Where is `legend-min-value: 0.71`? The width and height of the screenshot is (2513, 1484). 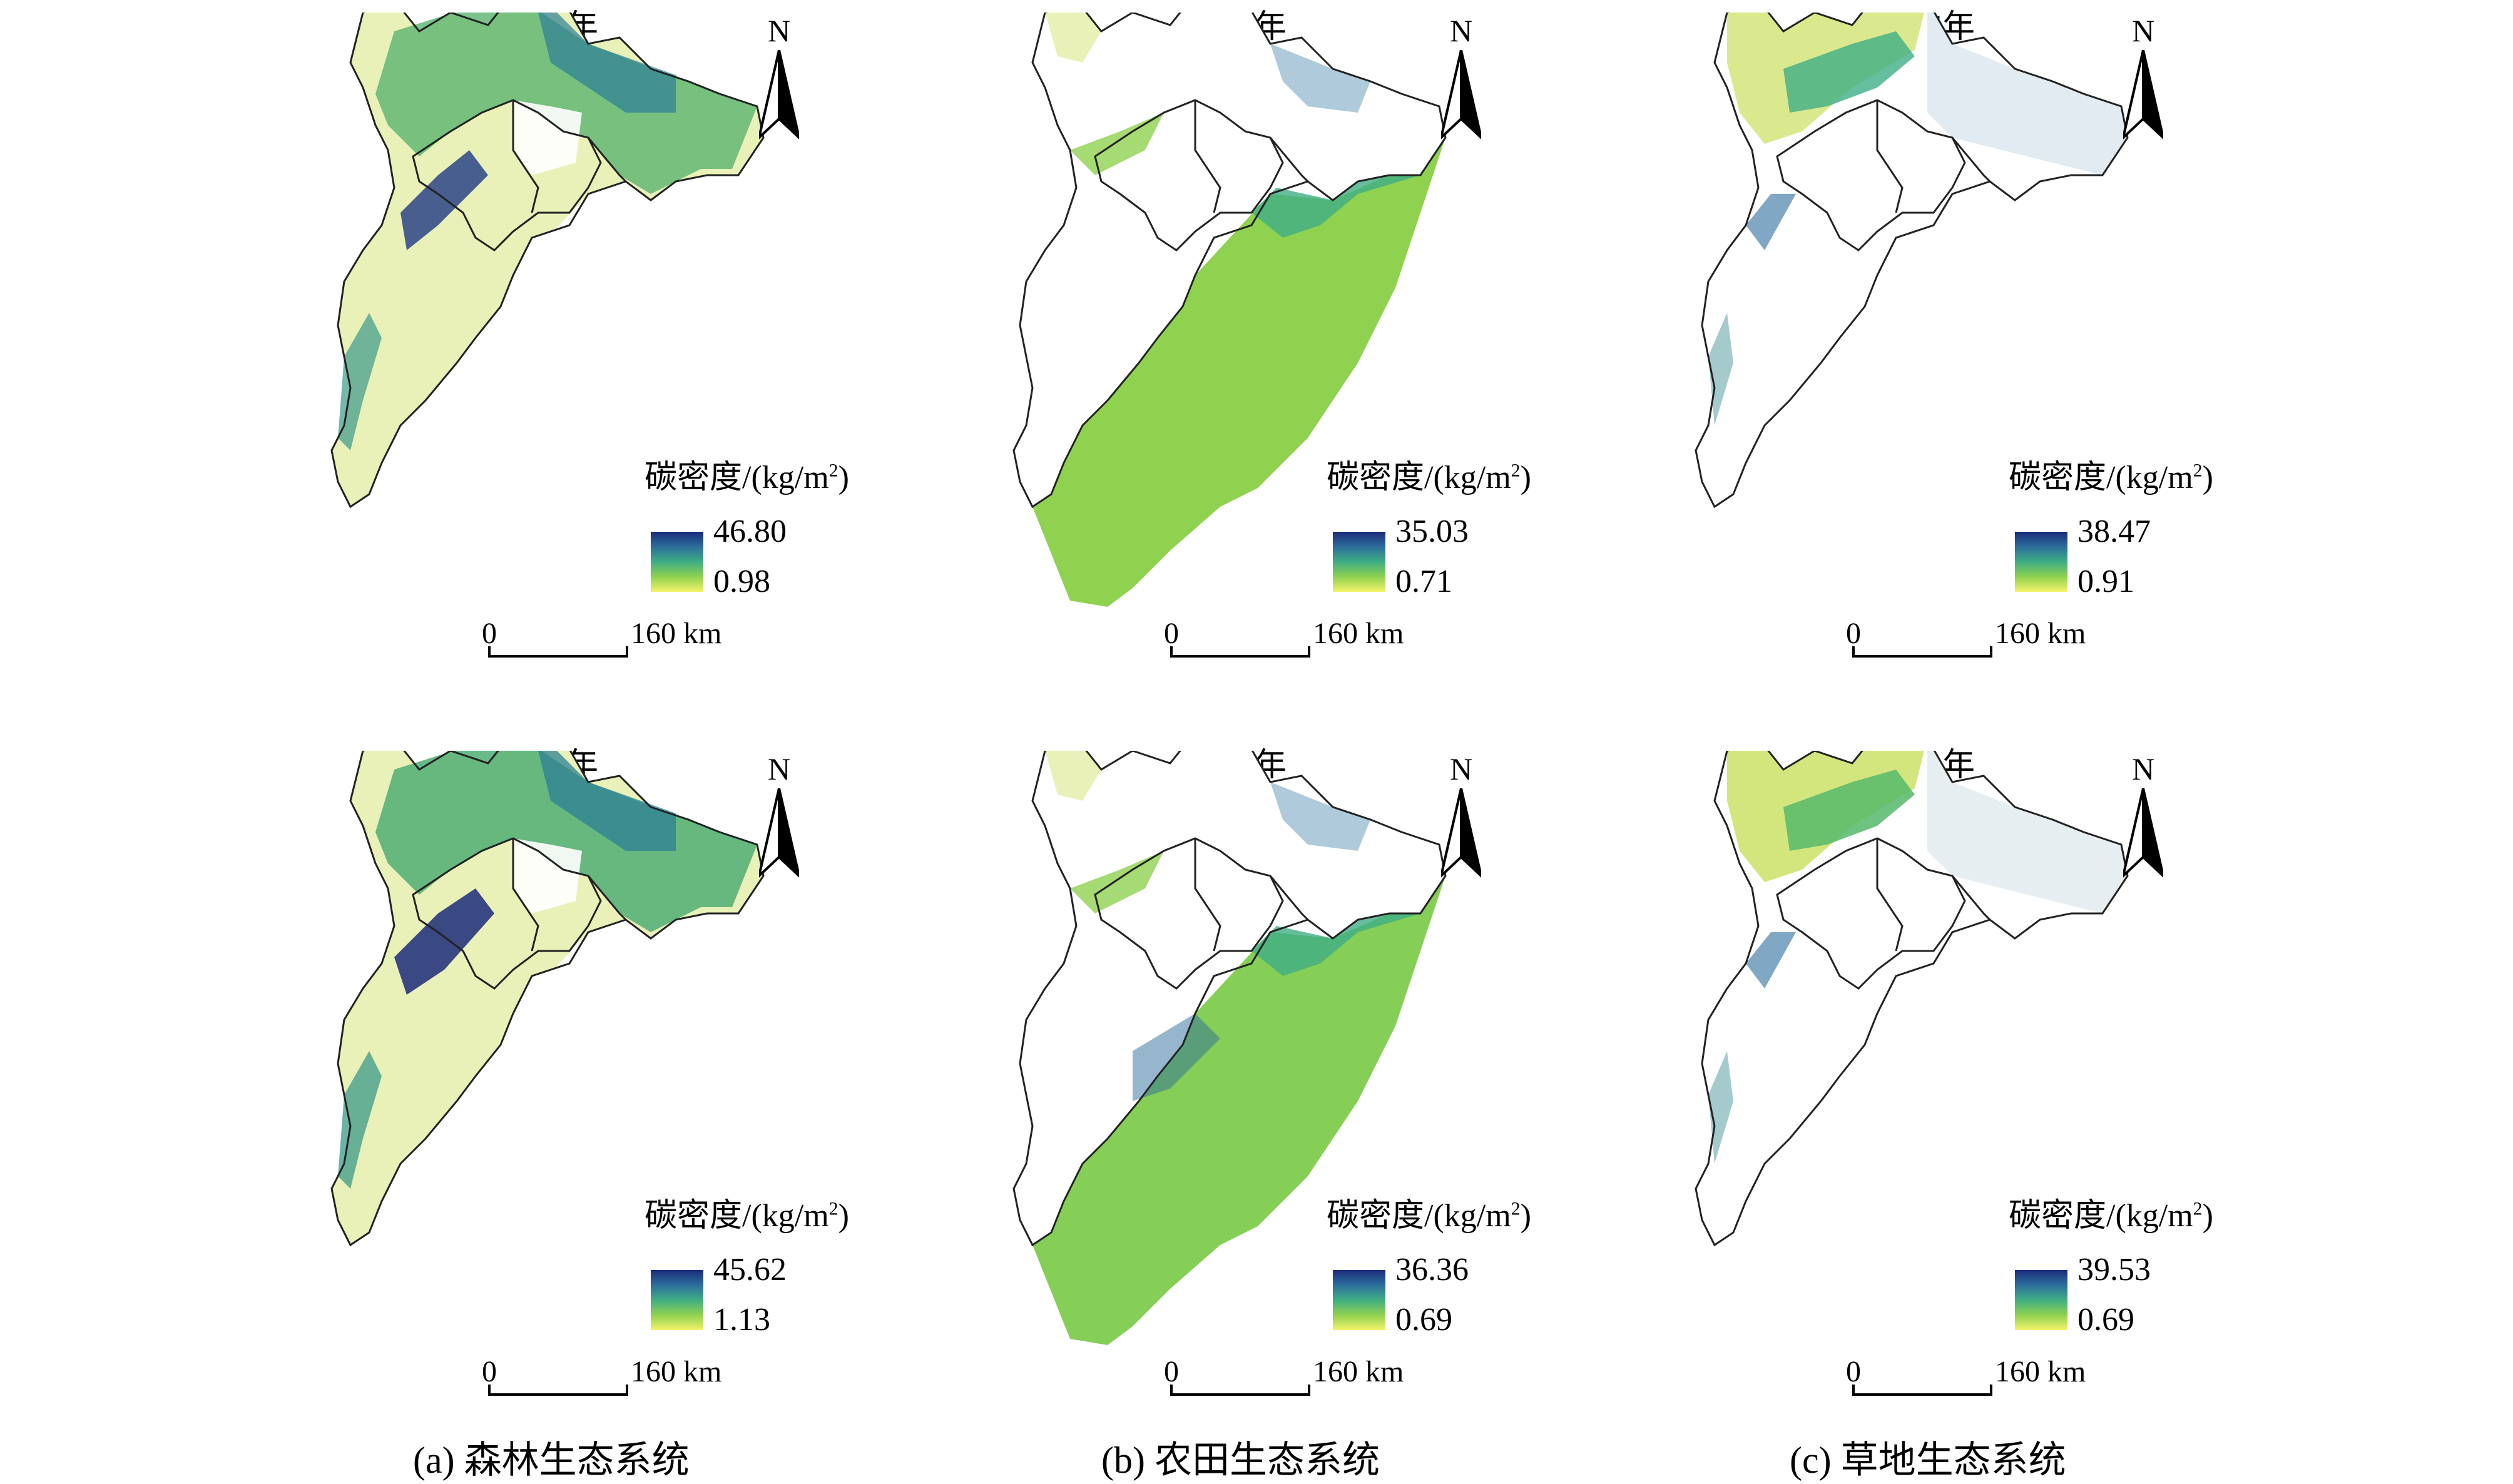 legend-min-value: 0.71 is located at coordinates (1423, 581).